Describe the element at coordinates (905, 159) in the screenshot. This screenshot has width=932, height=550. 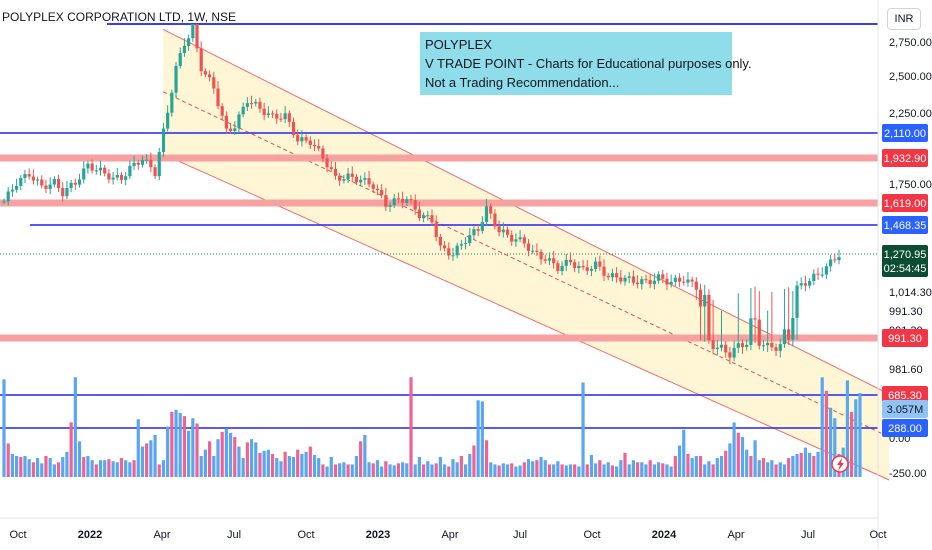
I see `level-tag: 1,932.90` at that location.